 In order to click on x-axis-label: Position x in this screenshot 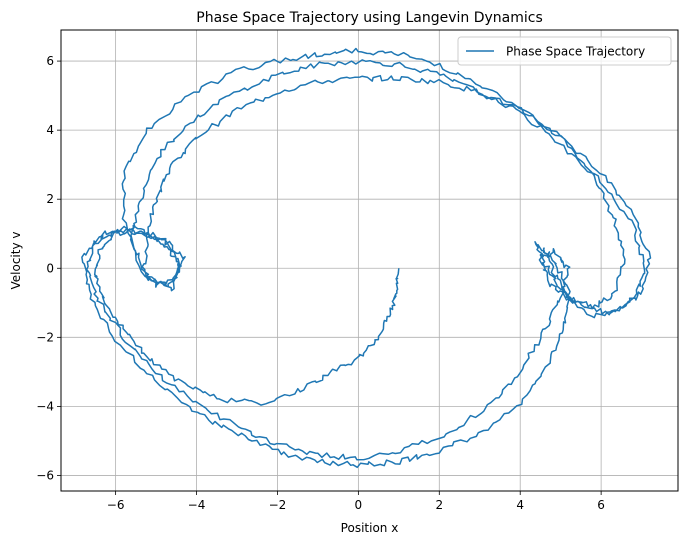, I will do `click(370, 528)`.